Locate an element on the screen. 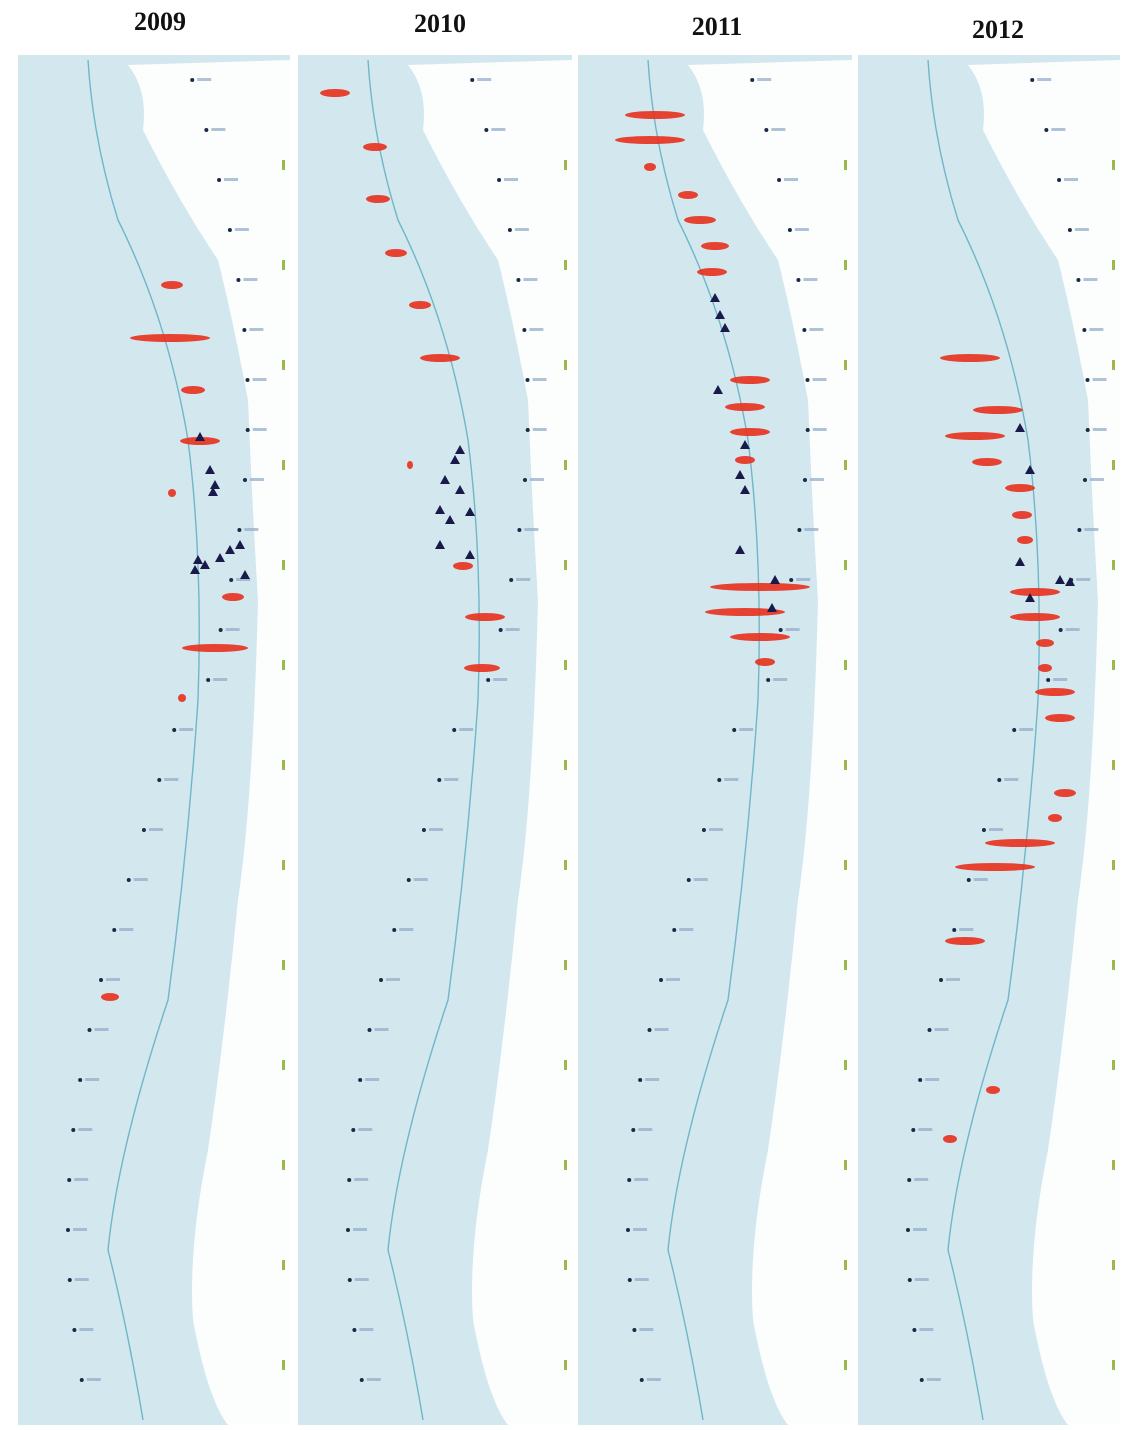 Image resolution: width=1123 pixels, height=1430 pixels. river is located at coordinates (983, 740).